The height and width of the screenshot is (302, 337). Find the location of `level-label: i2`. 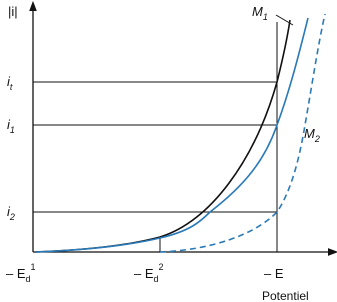

level-label: i2 is located at coordinates (11, 213).